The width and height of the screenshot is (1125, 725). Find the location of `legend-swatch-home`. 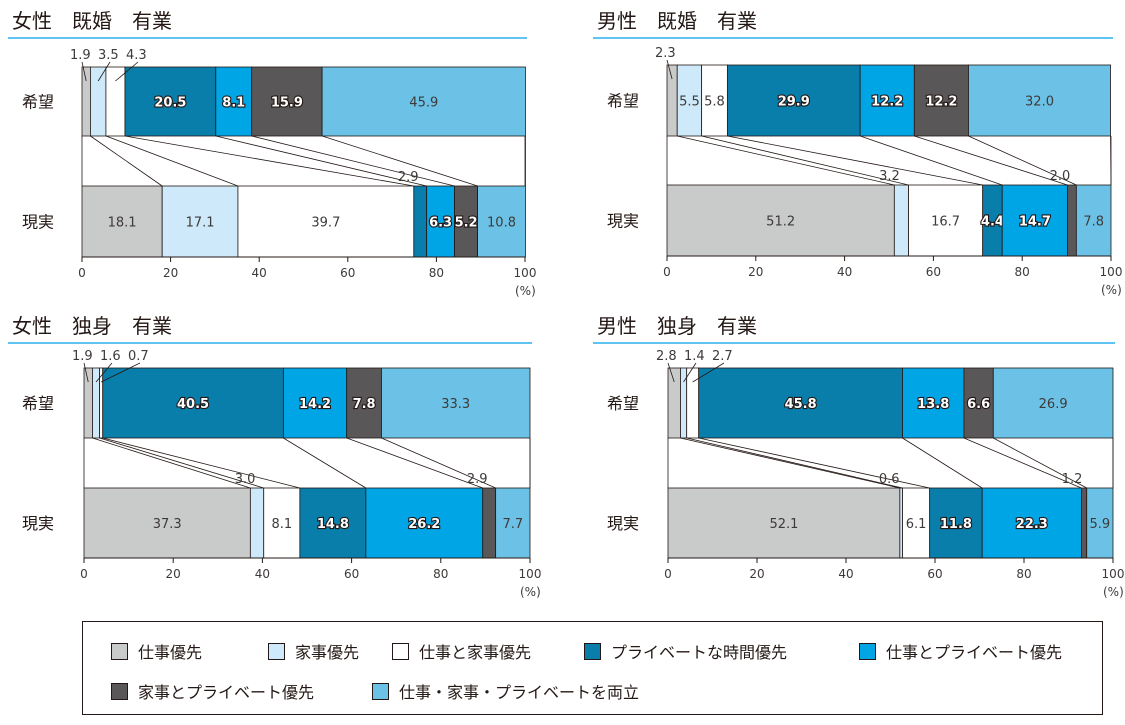

legend-swatch-home is located at coordinates (276, 651).